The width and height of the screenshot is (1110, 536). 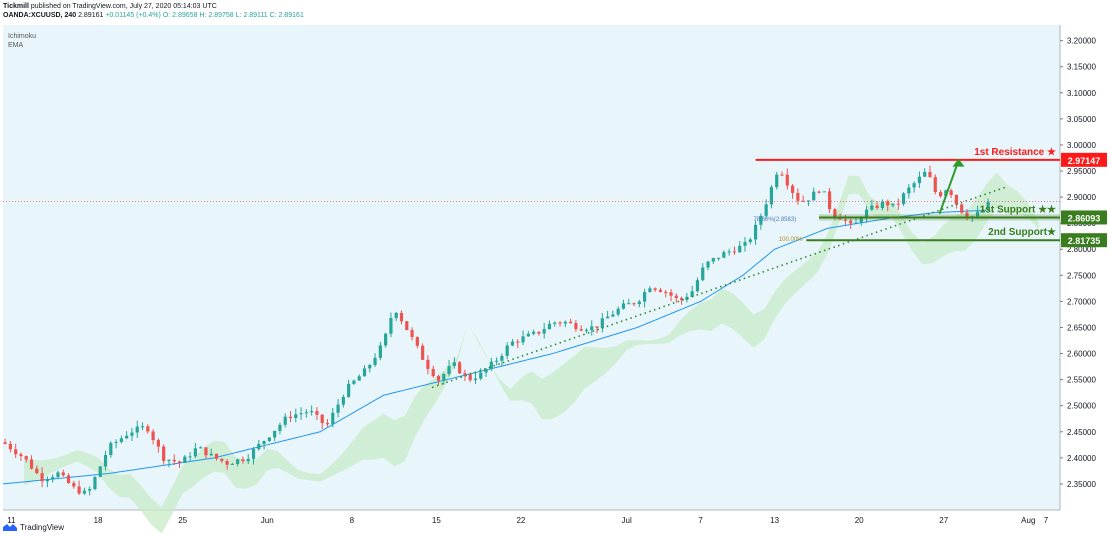 I want to click on x-tick-label: Aug, so click(x=1028, y=520).